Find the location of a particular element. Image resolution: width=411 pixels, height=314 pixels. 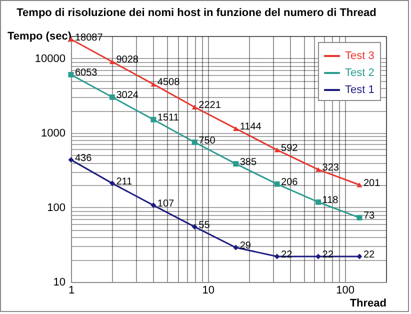

x-axis-title: Thread is located at coordinates (368, 304).